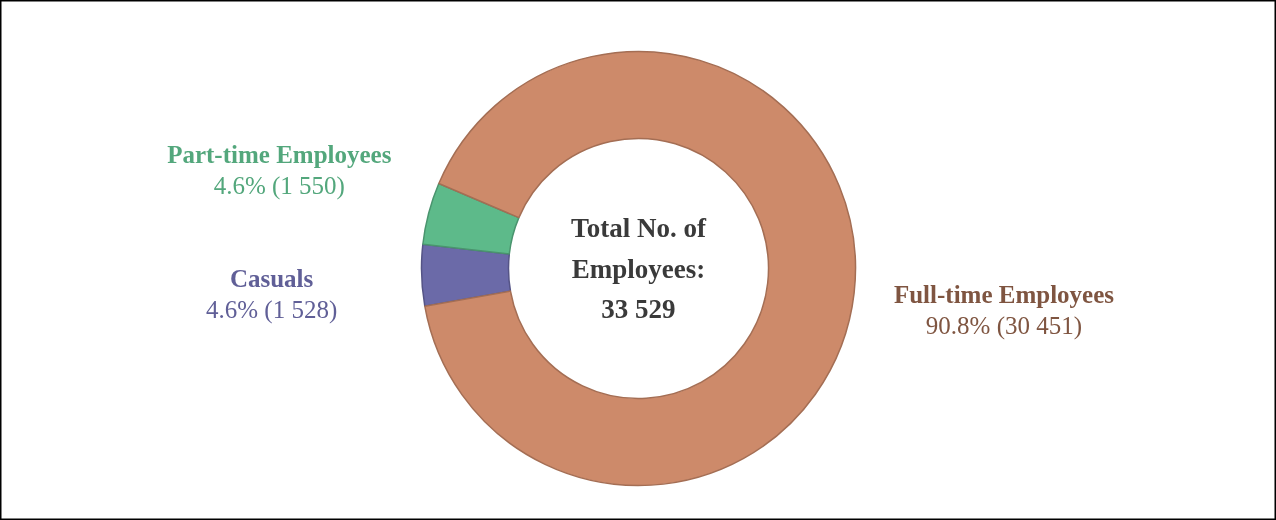 The height and width of the screenshot is (520, 1276). What do you see at coordinates (272, 309) in the screenshot?
I see `data-label: 4.6% (1 528)` at bounding box center [272, 309].